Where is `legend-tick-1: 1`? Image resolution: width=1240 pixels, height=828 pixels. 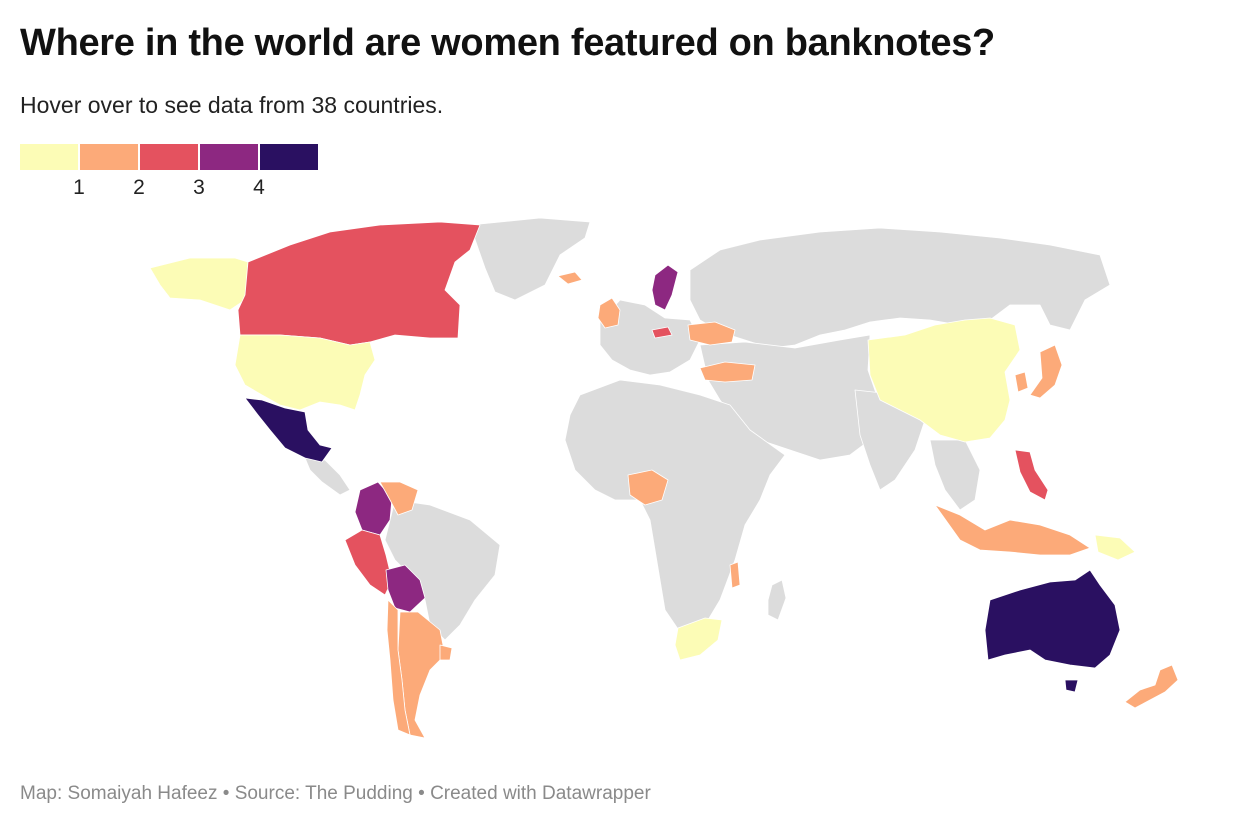 legend-tick-1: 1 is located at coordinates (79, 187).